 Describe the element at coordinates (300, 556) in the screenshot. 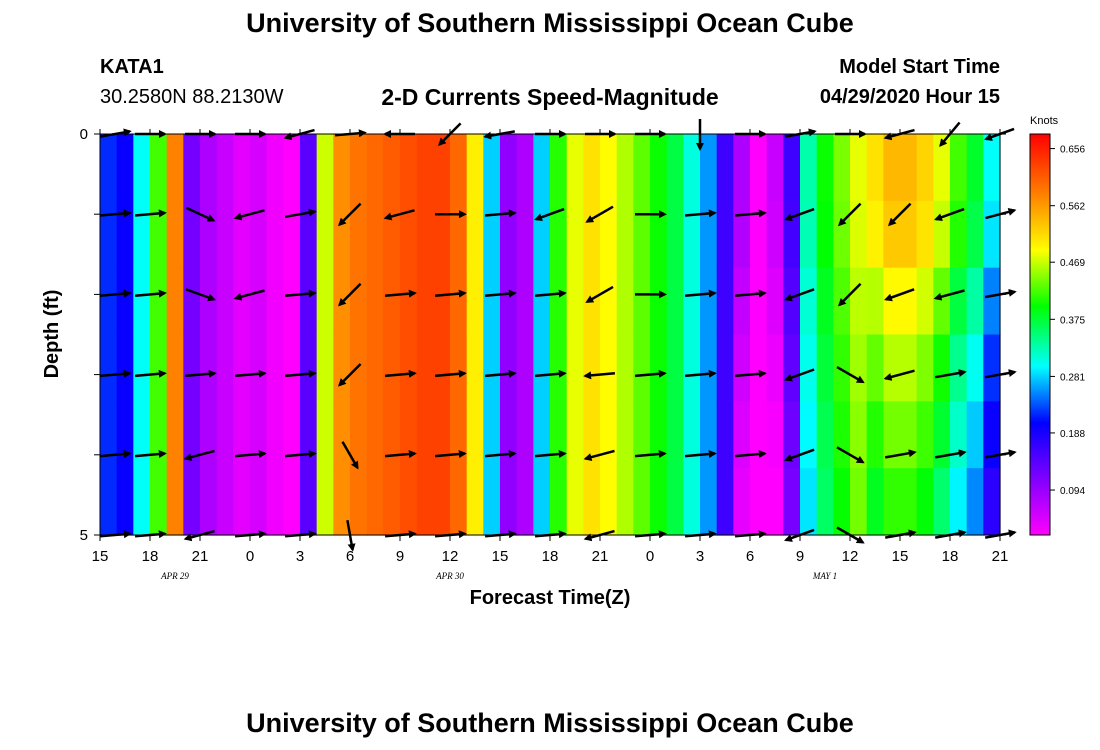

I see `x-tick-label: 3` at that location.